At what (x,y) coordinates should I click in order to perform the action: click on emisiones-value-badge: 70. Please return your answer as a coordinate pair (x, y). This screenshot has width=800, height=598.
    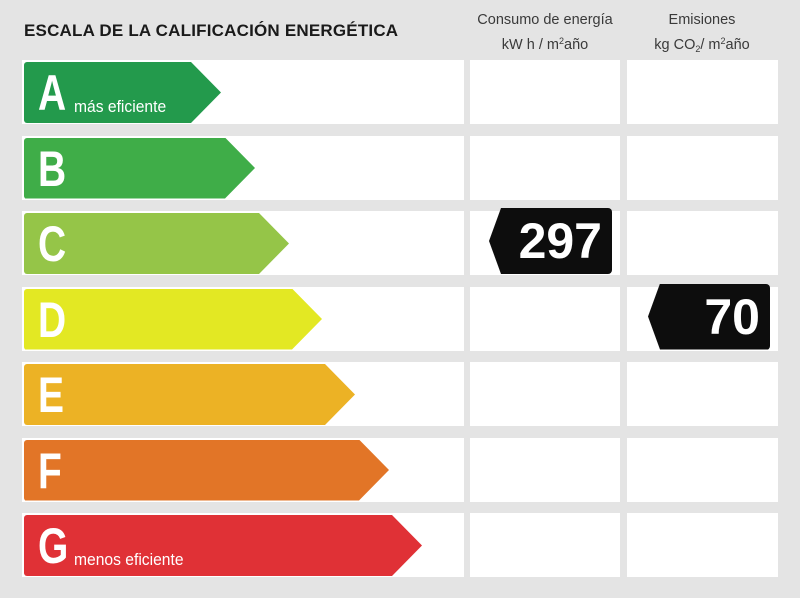
    Looking at the image, I should click on (709, 316).